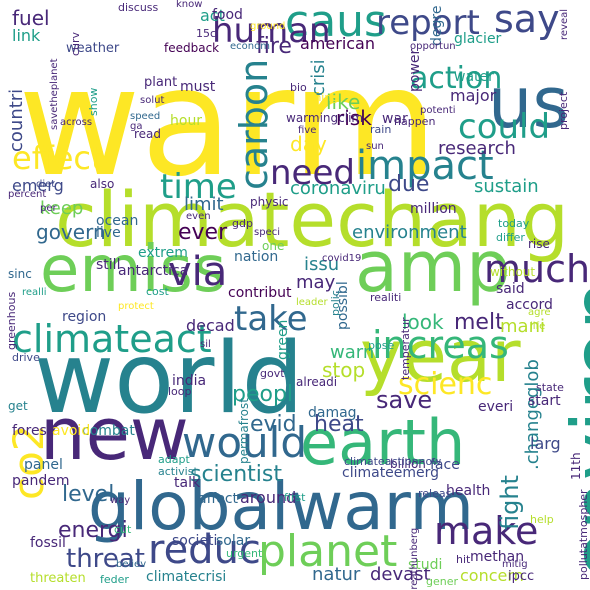 The image size is (590, 590). Describe the element at coordinates (27, 194) in the screenshot. I see `word-percent: percent` at that location.